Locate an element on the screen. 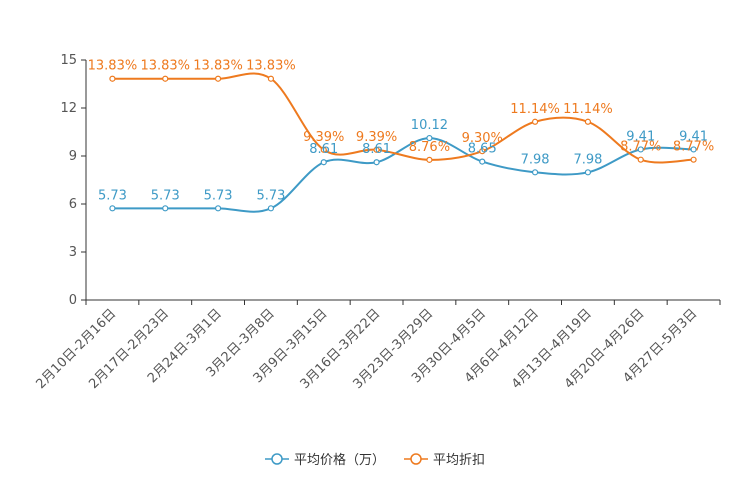  data-label: 10.12 is located at coordinates (429, 125).